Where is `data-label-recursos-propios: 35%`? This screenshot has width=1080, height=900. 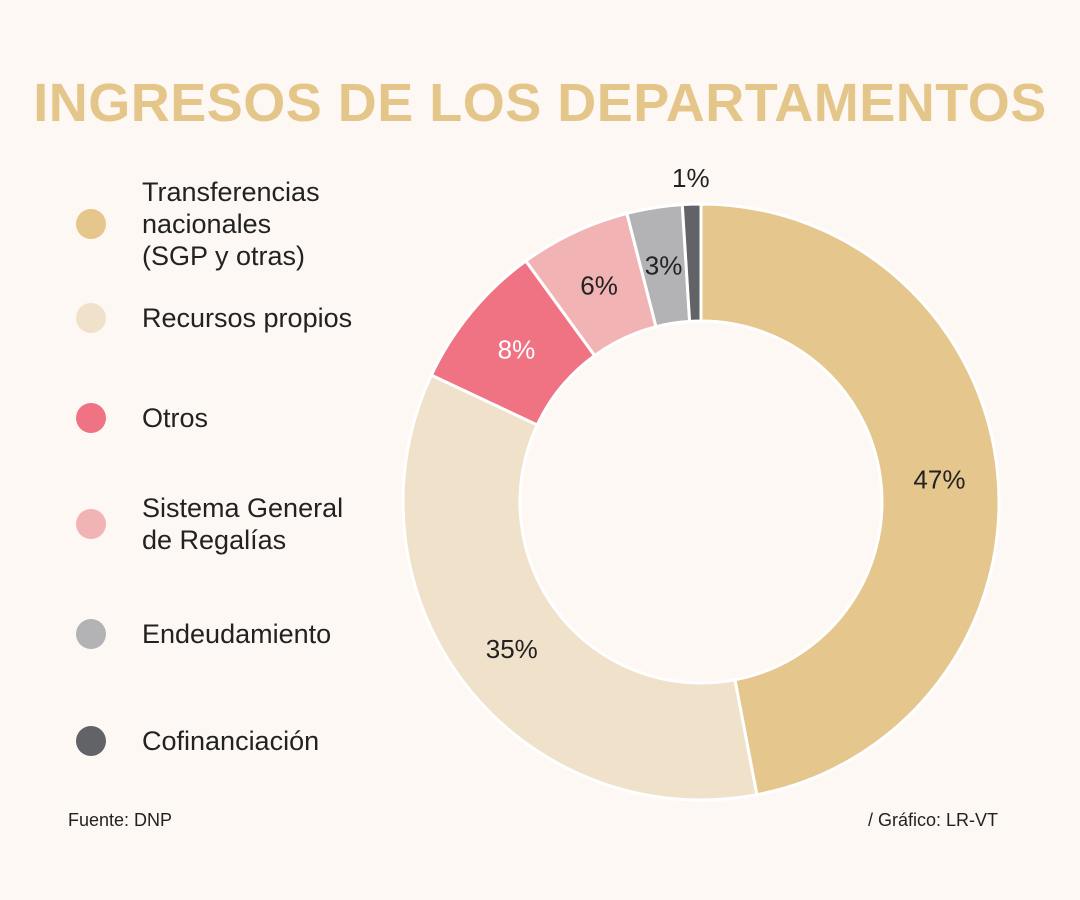
data-label-recursos-propios: 35% is located at coordinates (512, 649).